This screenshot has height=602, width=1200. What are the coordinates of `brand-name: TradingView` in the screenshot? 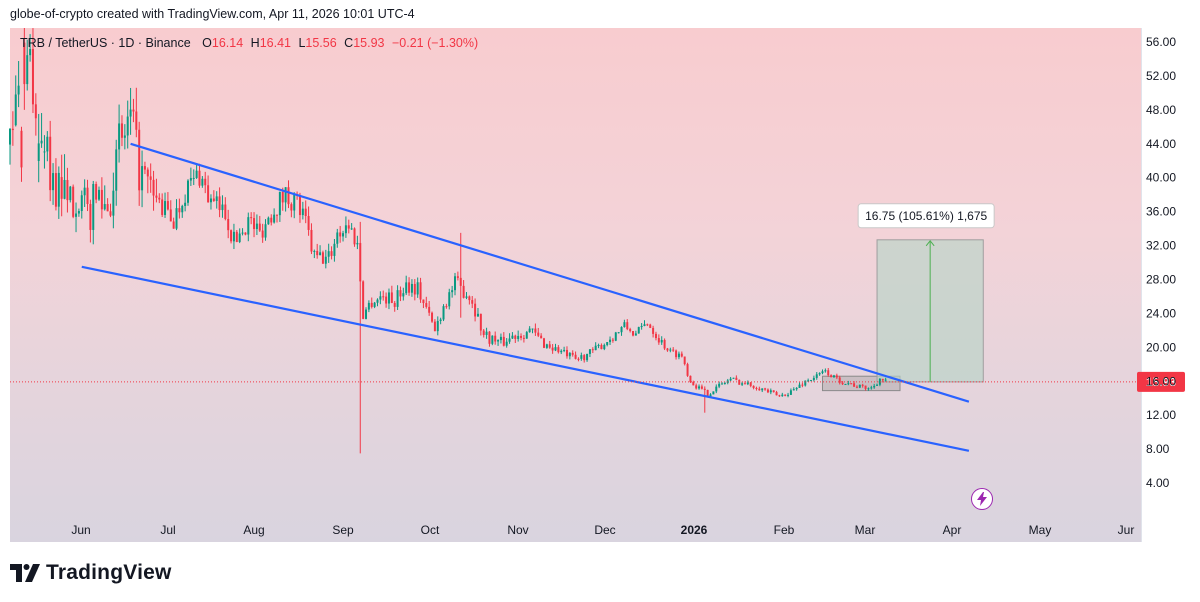 It's located at (109, 572).